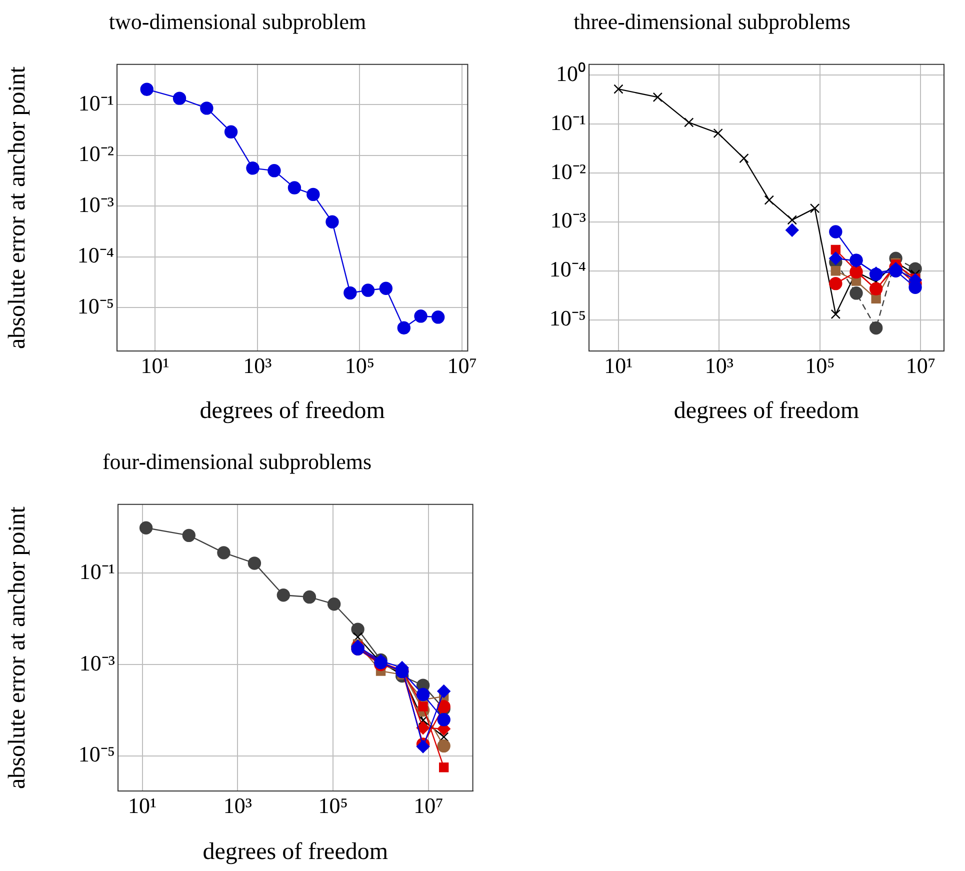  Describe the element at coordinates (571, 73) in the screenshot. I see `y-tick-label: 10⁰` at that location.